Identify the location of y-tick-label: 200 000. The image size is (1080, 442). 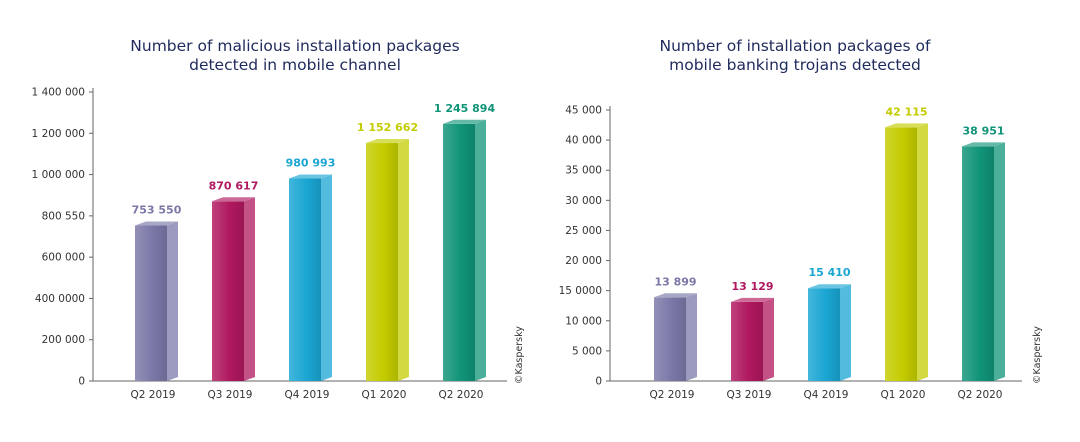
(63, 340).